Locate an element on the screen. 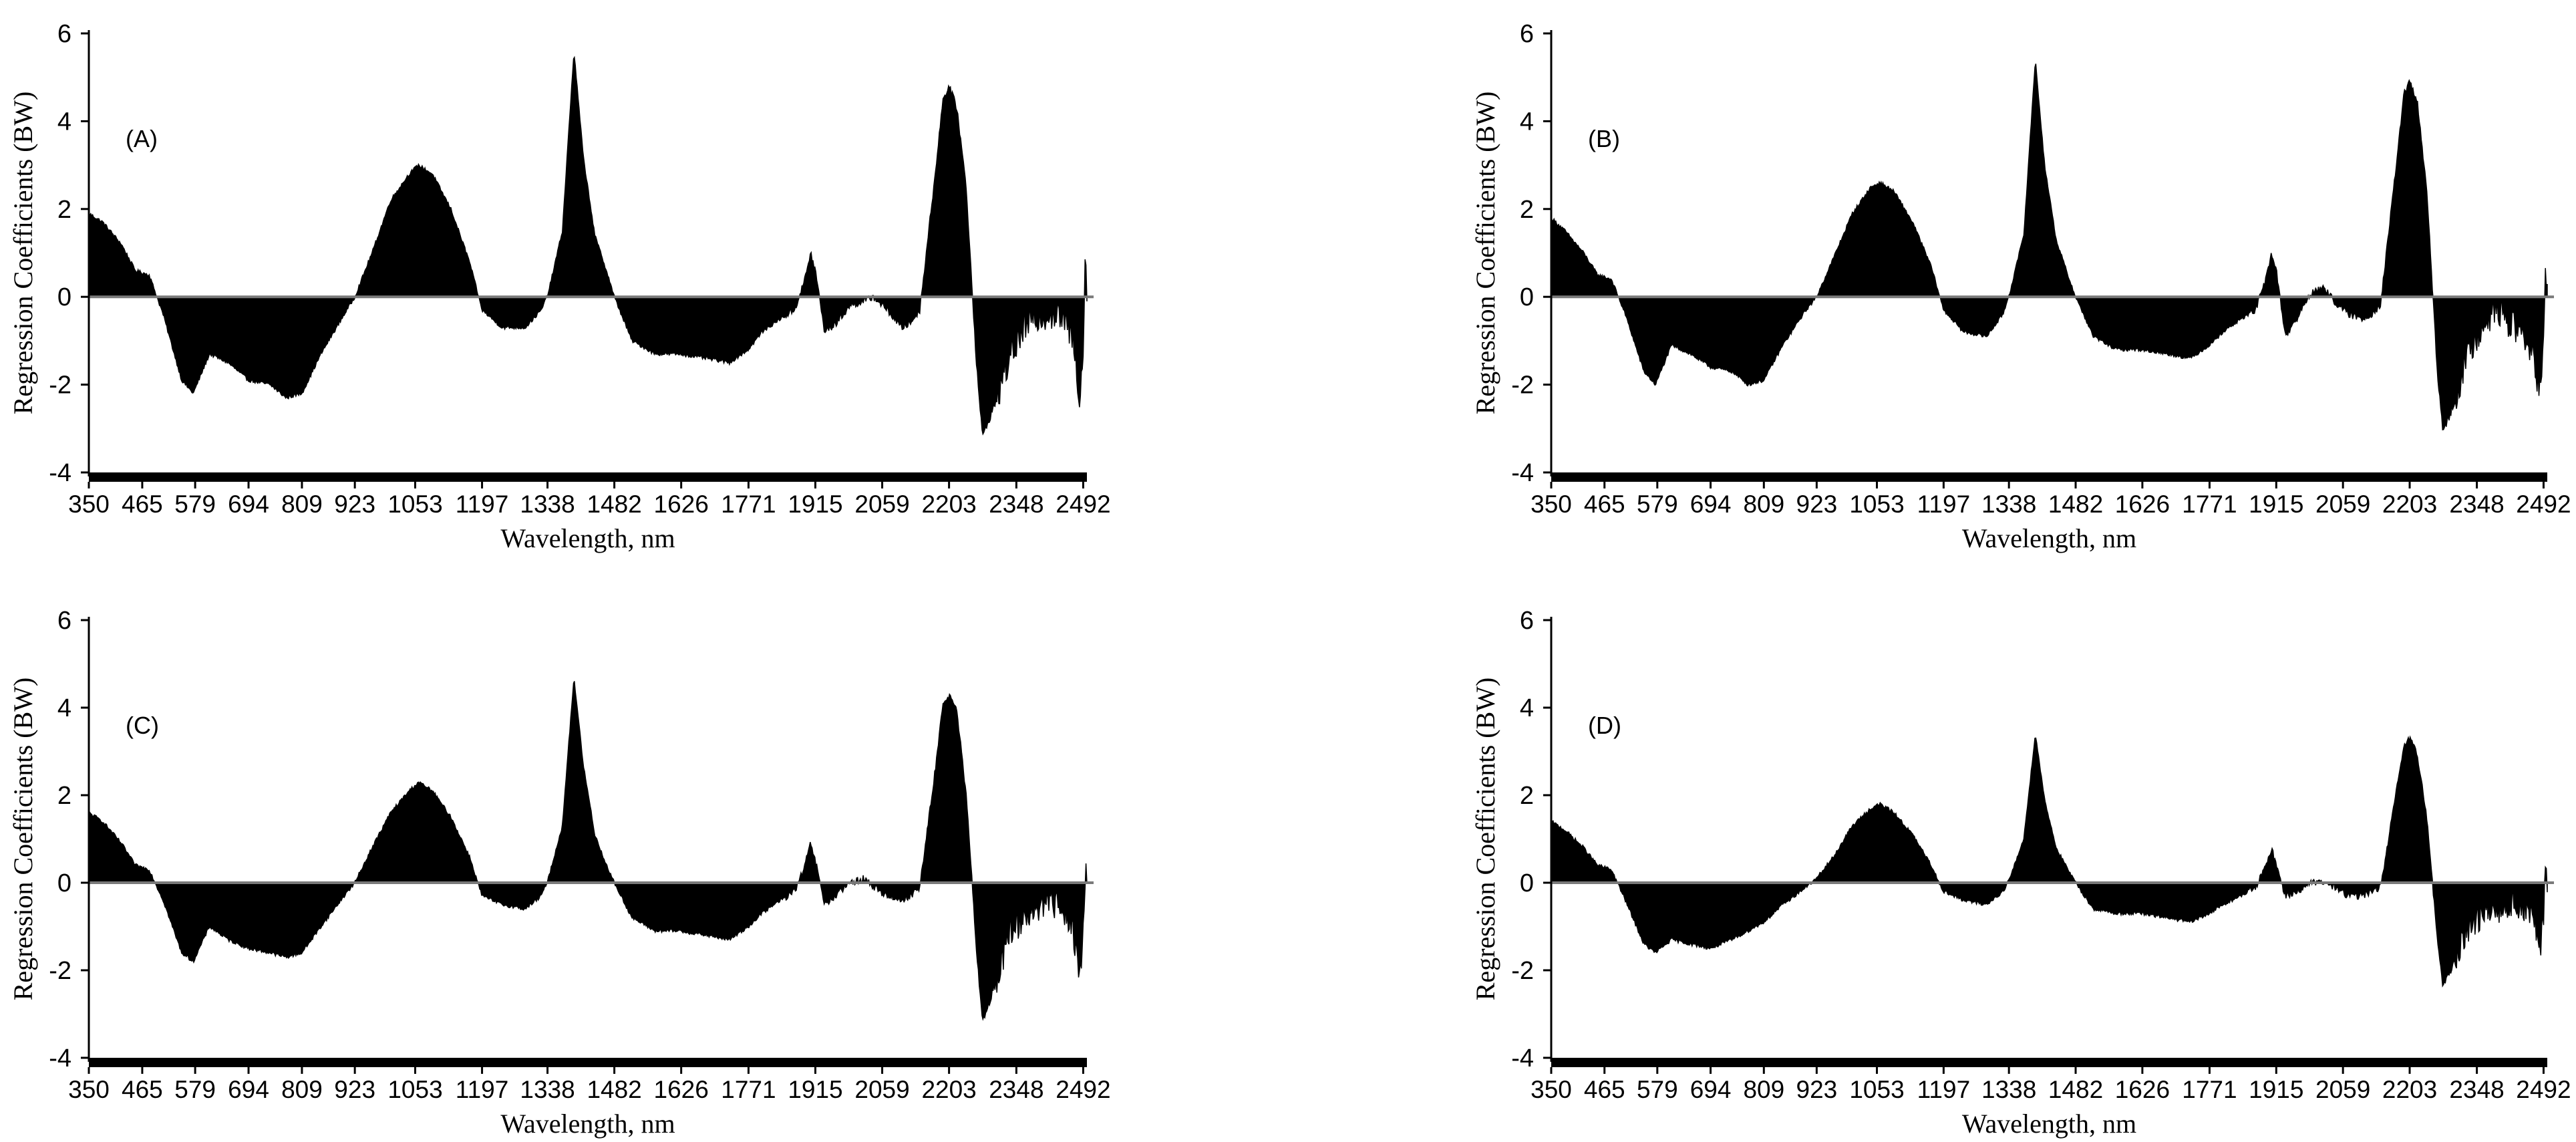  panel-label: (C) is located at coordinates (142, 725).